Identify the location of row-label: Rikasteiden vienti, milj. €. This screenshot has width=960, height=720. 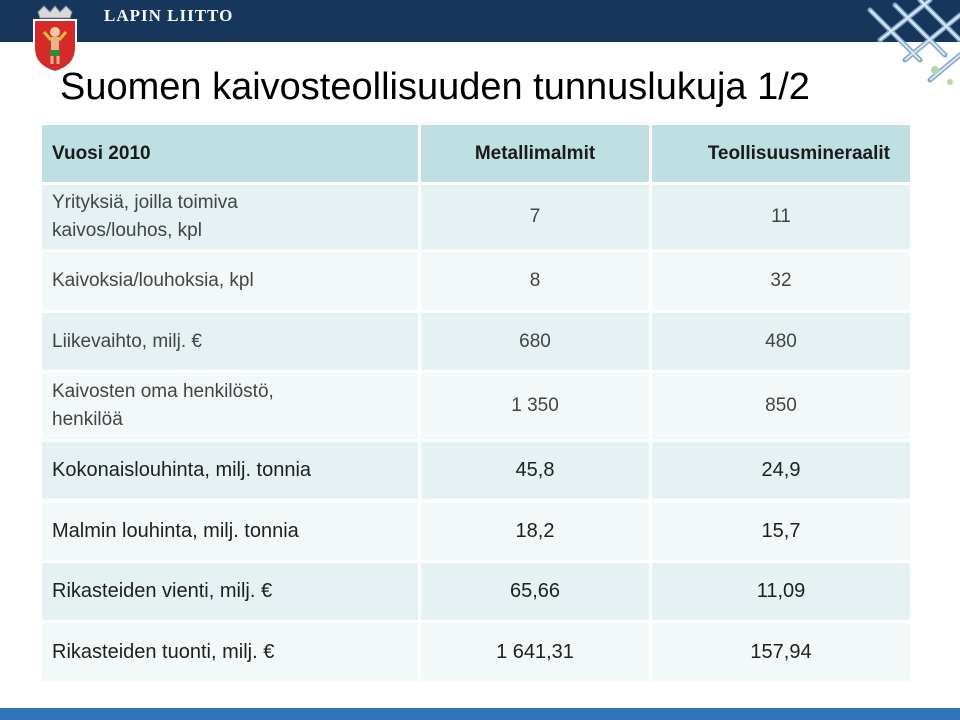
(231, 593).